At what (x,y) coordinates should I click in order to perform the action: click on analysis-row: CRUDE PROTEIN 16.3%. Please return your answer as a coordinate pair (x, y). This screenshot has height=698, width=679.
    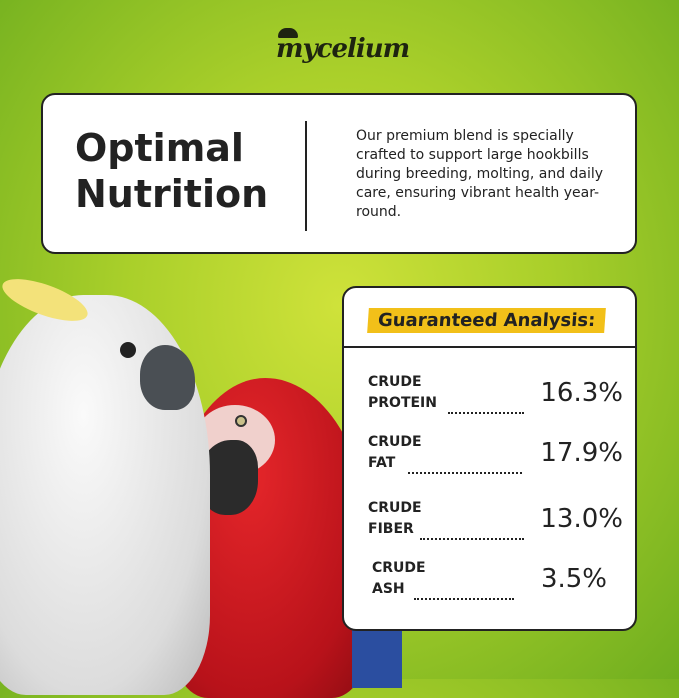
    Looking at the image, I should click on (495, 394).